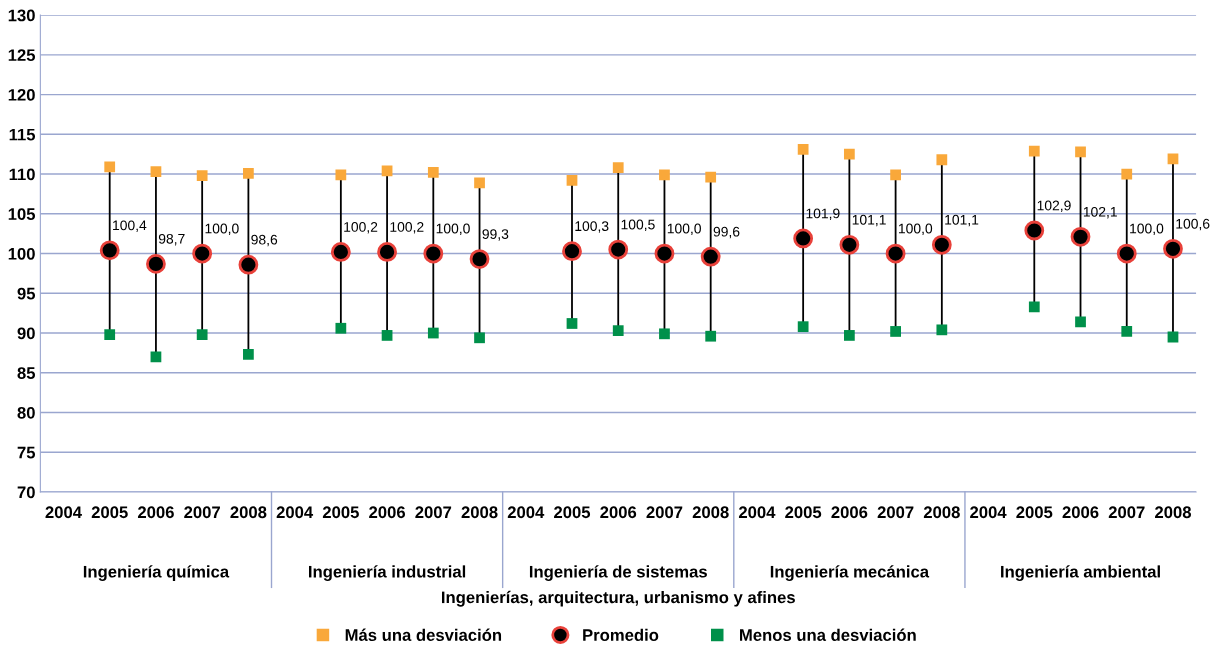  What do you see at coordinates (495, 235) in the screenshot?
I see `data-label: 99,3` at bounding box center [495, 235].